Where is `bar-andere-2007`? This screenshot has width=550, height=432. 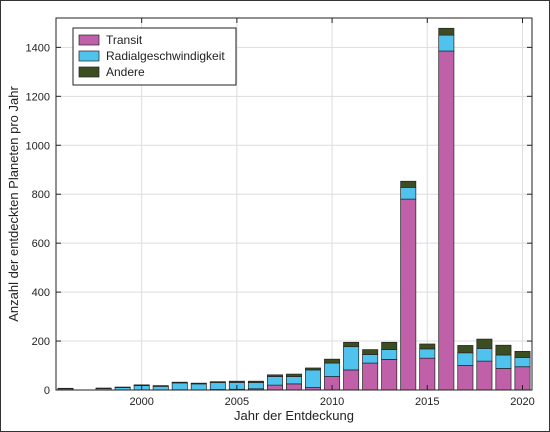 bar-andere-2007 is located at coordinates (274, 375).